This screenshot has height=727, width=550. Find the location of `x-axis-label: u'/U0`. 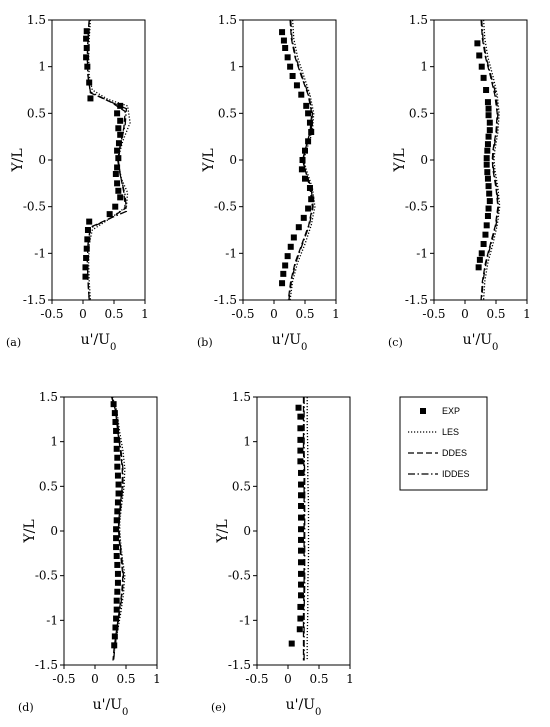

x-axis-label: u'/U0 is located at coordinates (99, 342).